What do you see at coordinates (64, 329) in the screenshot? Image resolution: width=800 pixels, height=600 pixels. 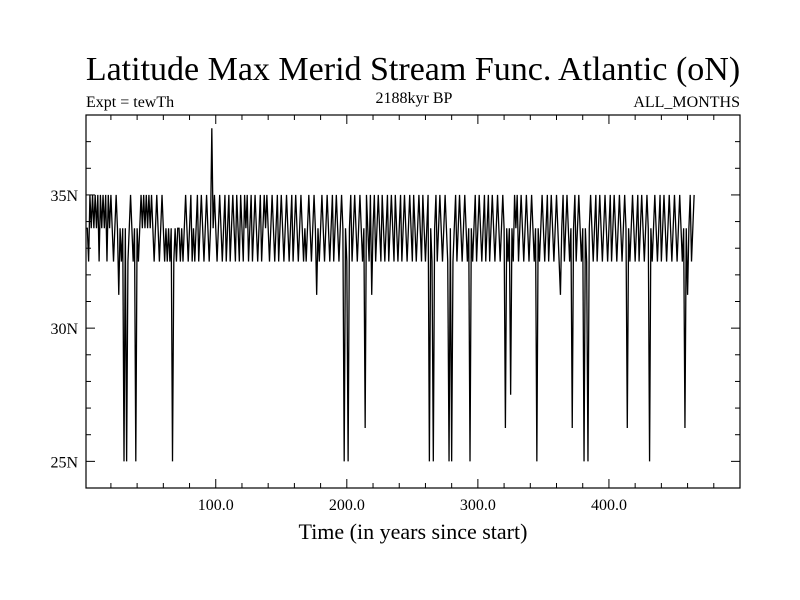 I see `y-tick-label: 30N` at bounding box center [64, 329].